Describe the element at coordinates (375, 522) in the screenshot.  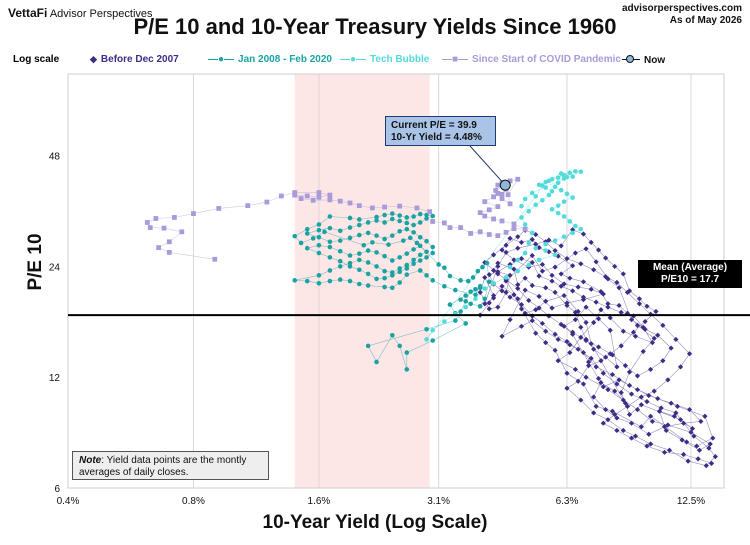
I see `x-axis-label: 10-Year Yield (Log Scale)` at that location.